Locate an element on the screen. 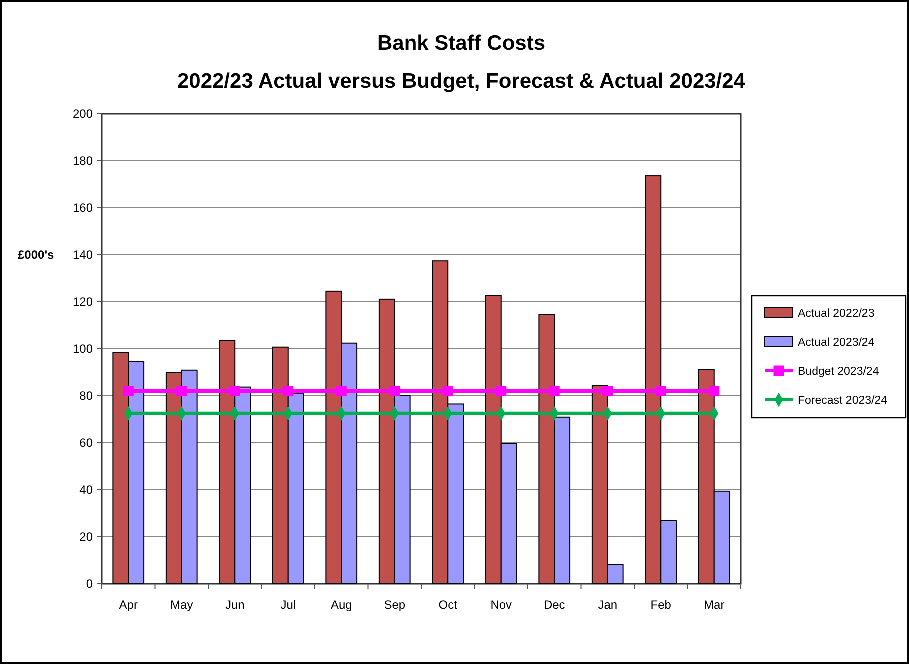 This screenshot has width=909, height=664. x-tick-label: Nov is located at coordinates (501, 605).